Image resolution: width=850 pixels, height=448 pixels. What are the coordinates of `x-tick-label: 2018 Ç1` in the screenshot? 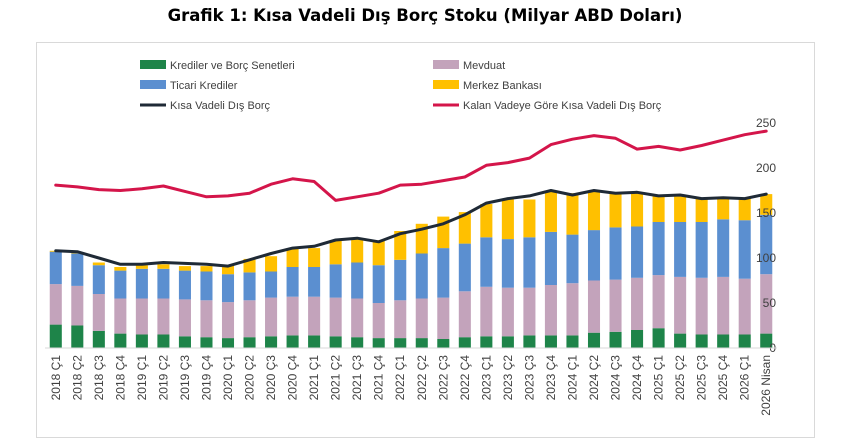 It's located at (56, 378).